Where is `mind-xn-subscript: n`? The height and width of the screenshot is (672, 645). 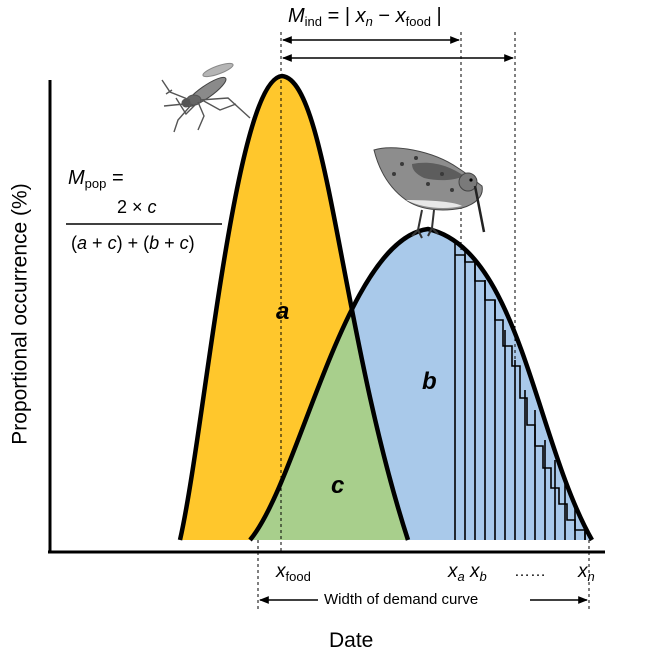 mind-xn-subscript: n is located at coordinates (369, 21).